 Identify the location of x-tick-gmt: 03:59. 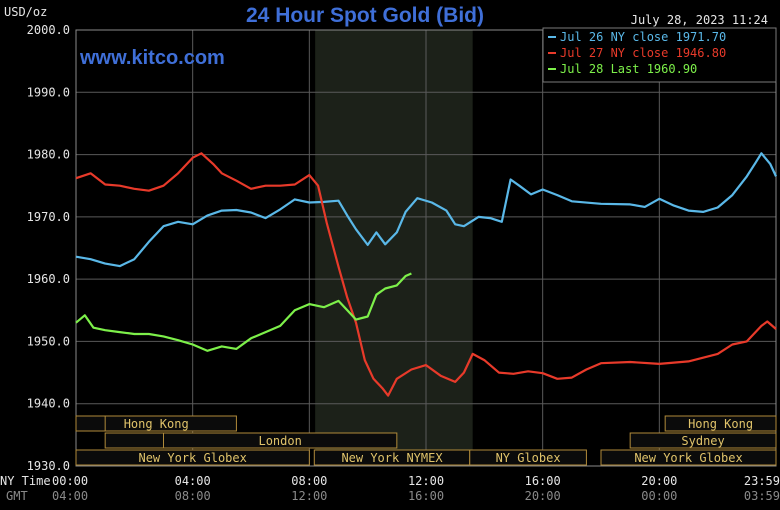
(762, 496).